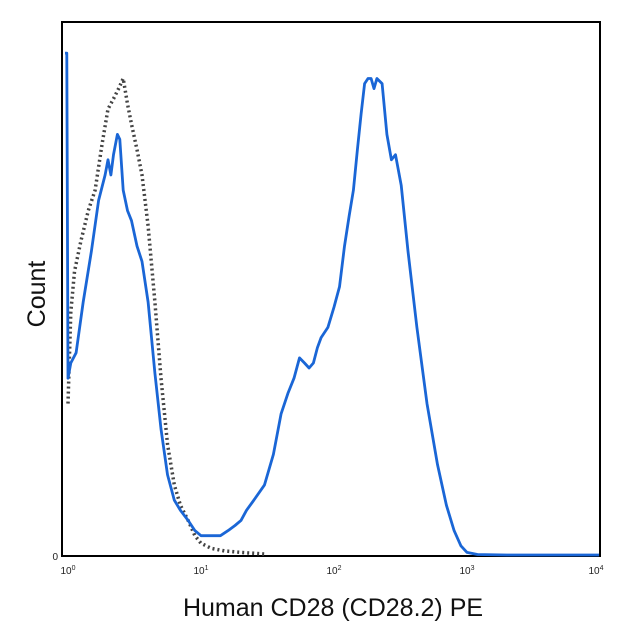 The image size is (640, 635). What do you see at coordinates (595, 571) in the screenshot?
I see `x-tick-label: 10⁴` at bounding box center [595, 571].